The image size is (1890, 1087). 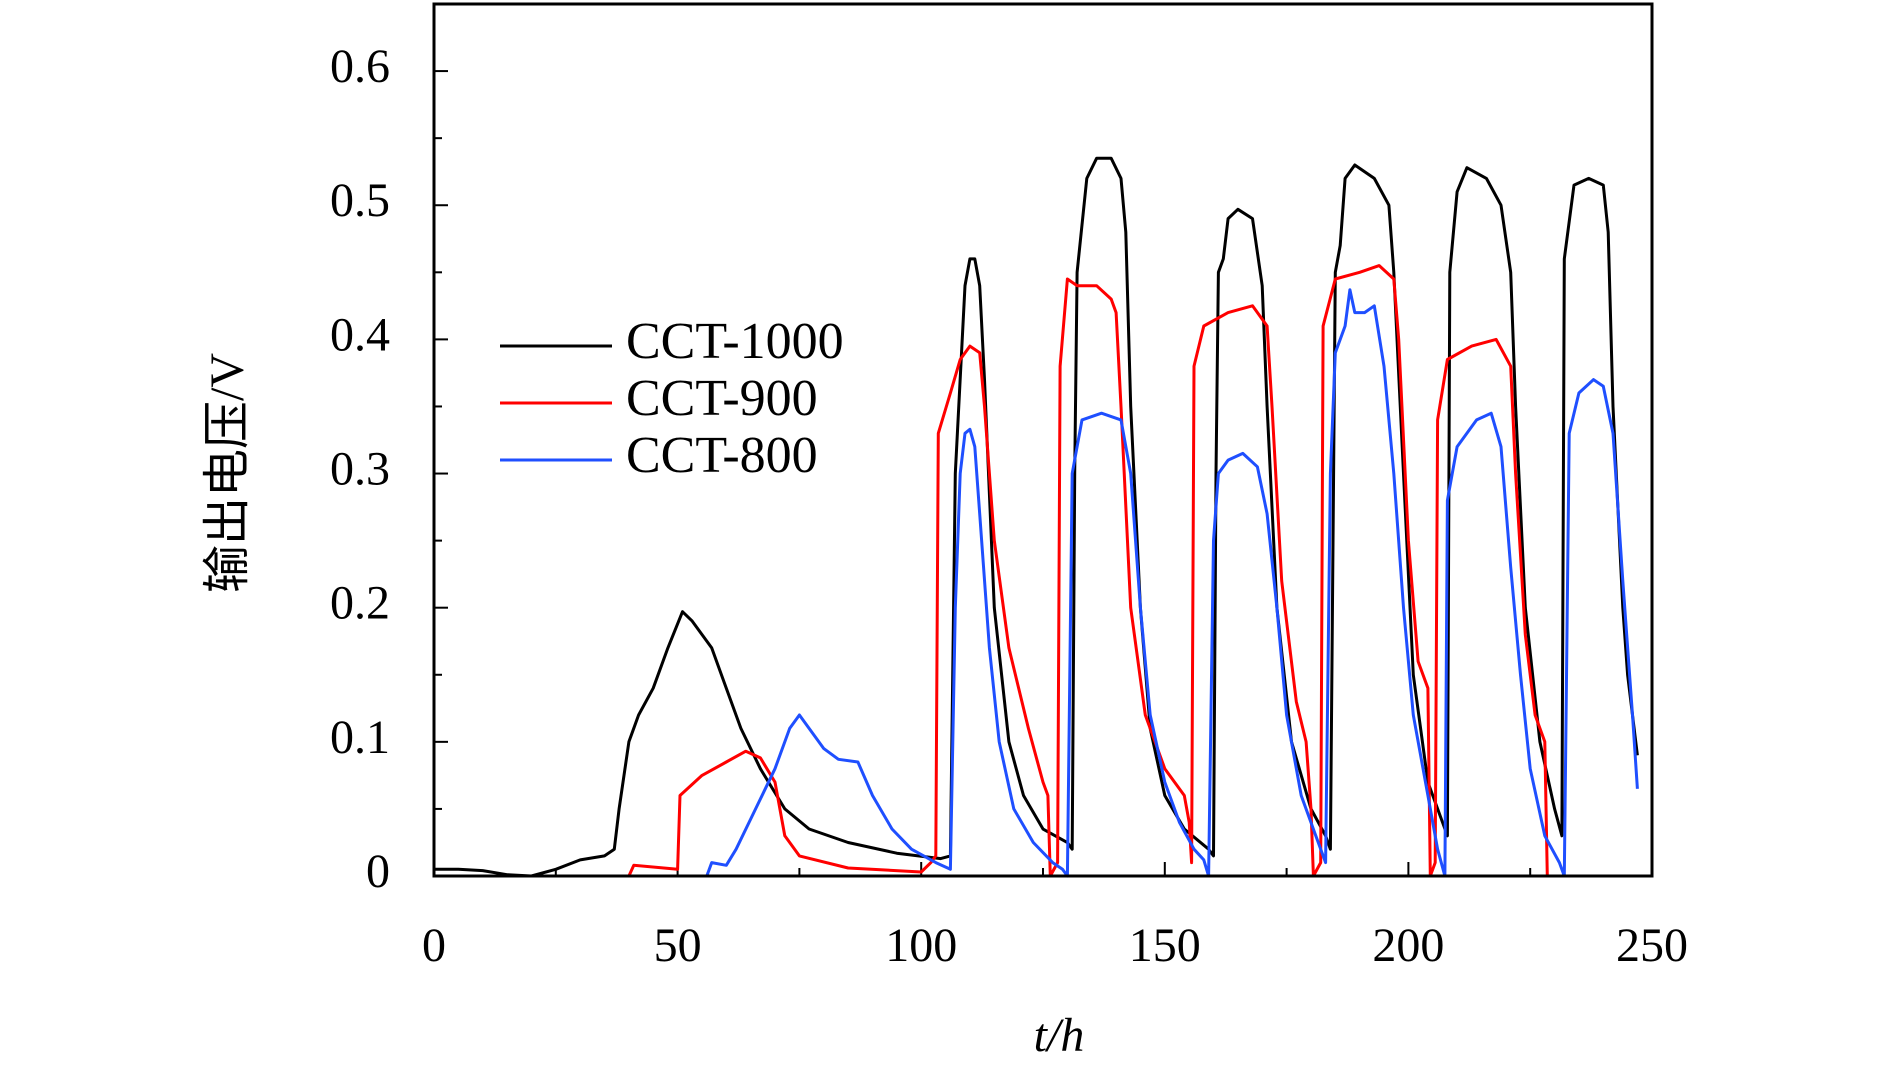 I want to click on y-axis-label: 输出电压/V, so click(x=227, y=473).